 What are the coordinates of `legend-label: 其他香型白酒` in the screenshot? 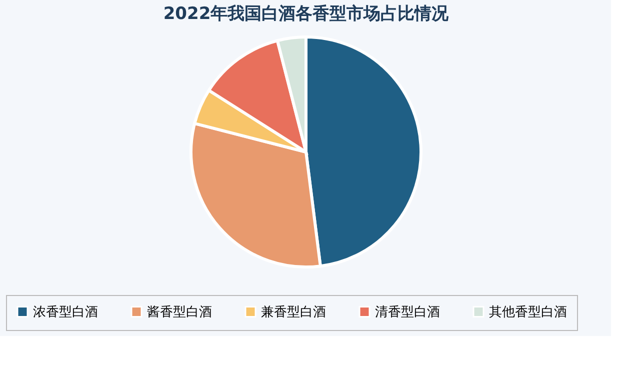 It's located at (528, 312).